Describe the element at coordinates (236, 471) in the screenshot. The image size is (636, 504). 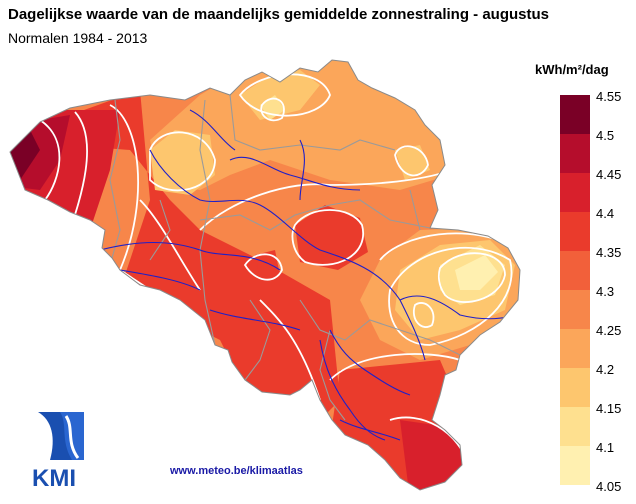
I see `klimaatlas-link: www.meteo.be/klimaatlas` at that location.